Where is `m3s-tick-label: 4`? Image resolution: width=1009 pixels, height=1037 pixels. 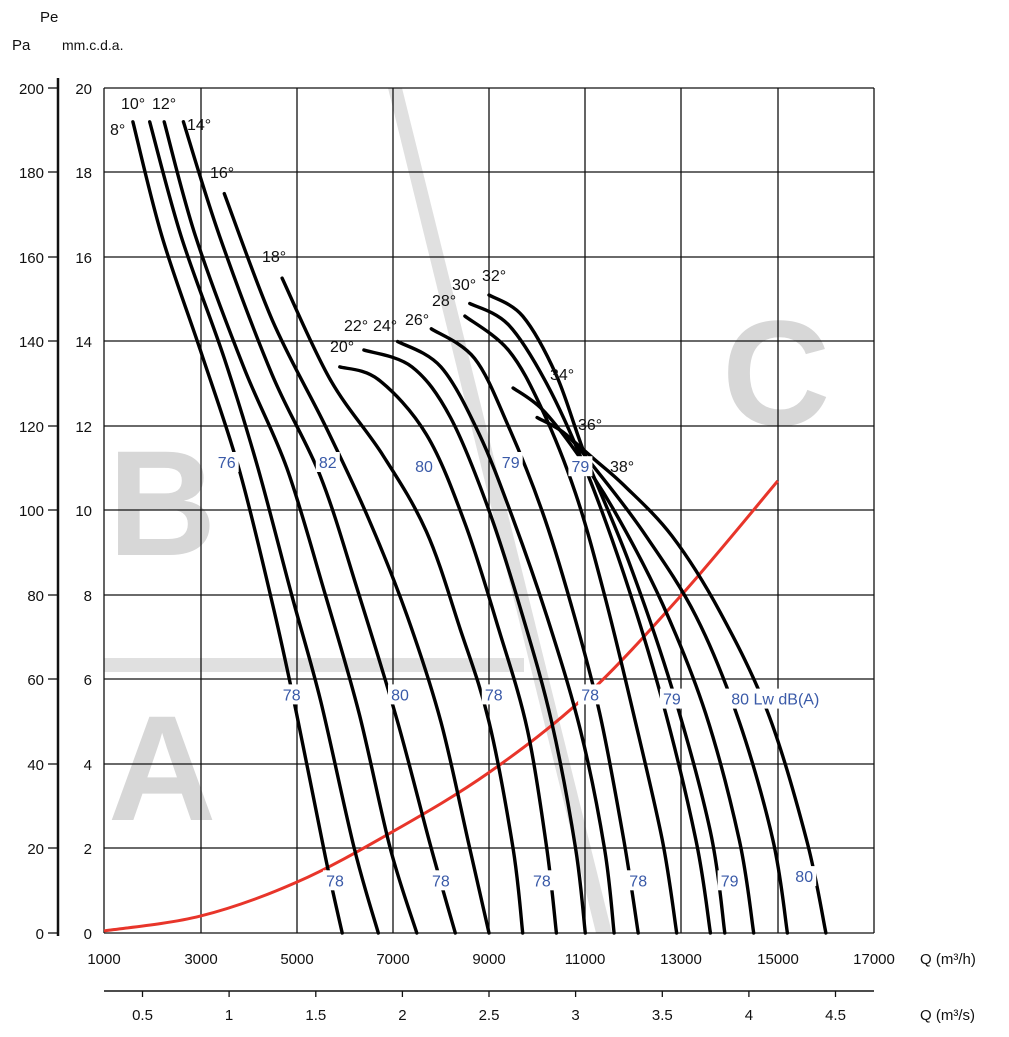 m3s-tick-label: 4 is located at coordinates (749, 1015).